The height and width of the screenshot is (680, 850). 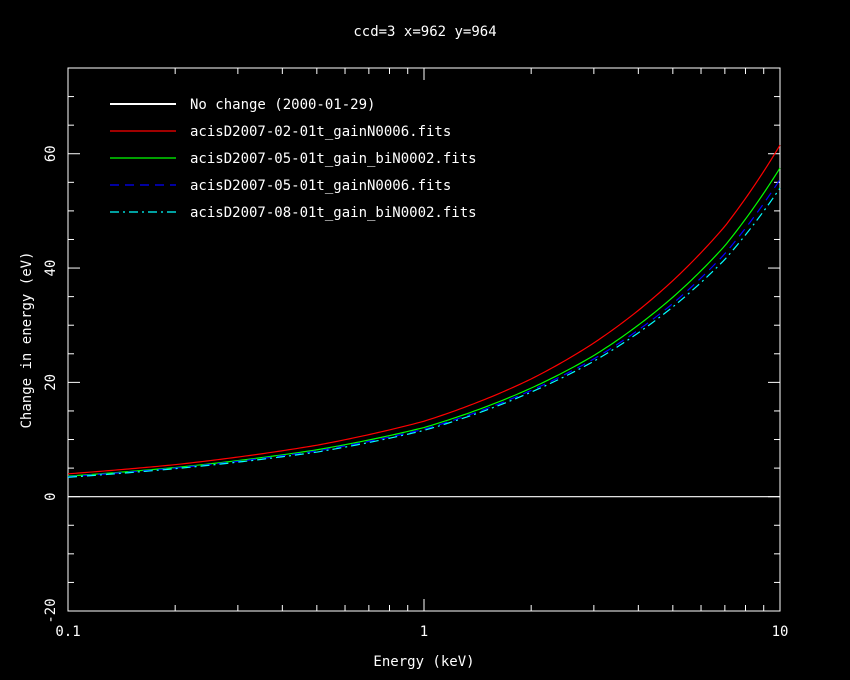 I want to click on y-tick-label: 20, so click(x=51, y=382).